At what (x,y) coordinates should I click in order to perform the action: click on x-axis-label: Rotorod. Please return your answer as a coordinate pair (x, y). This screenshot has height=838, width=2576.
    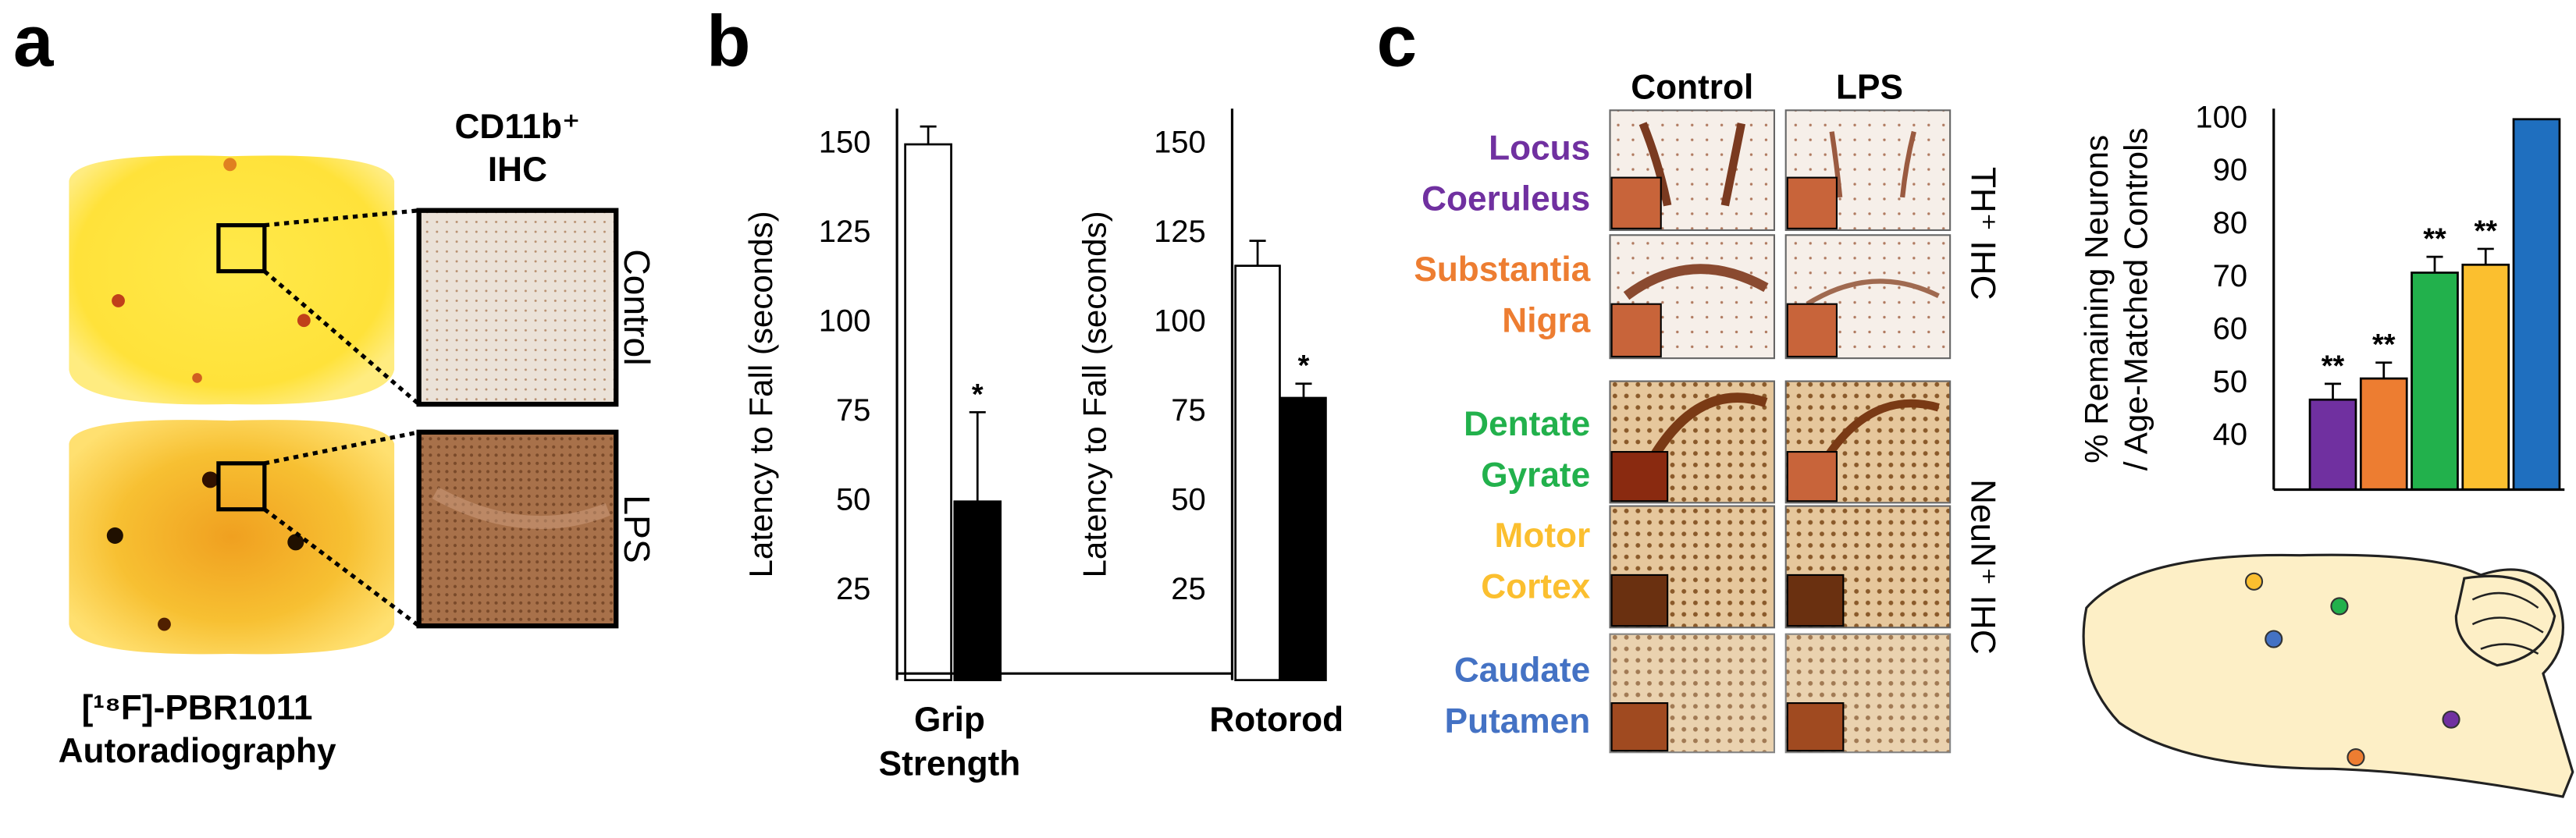
    Looking at the image, I should click on (1276, 720).